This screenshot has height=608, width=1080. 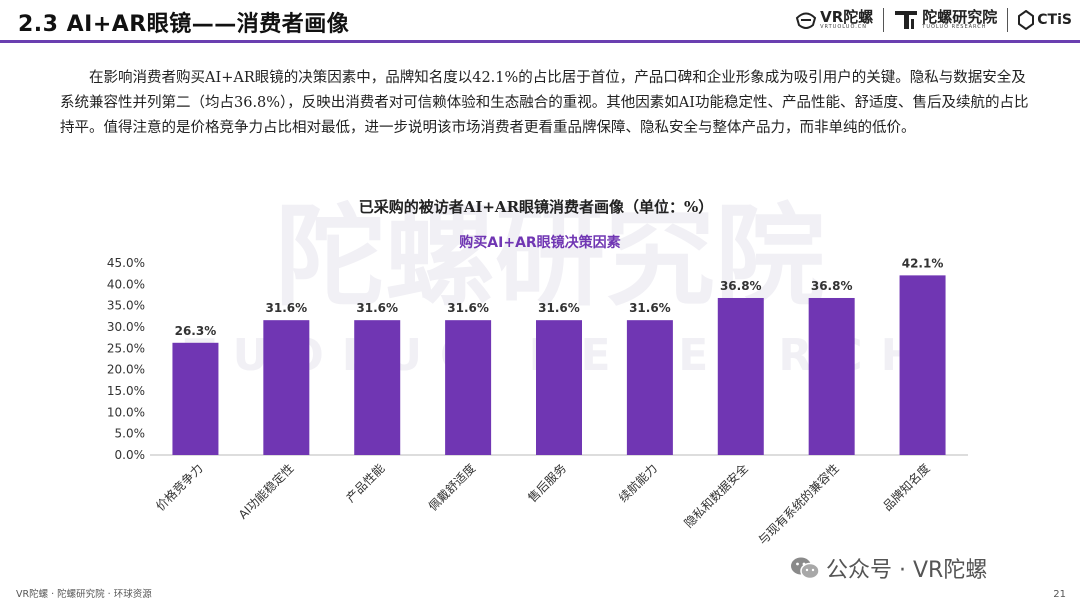 I want to click on x-tick-label: 品牌知名度, so click(x=906, y=487).